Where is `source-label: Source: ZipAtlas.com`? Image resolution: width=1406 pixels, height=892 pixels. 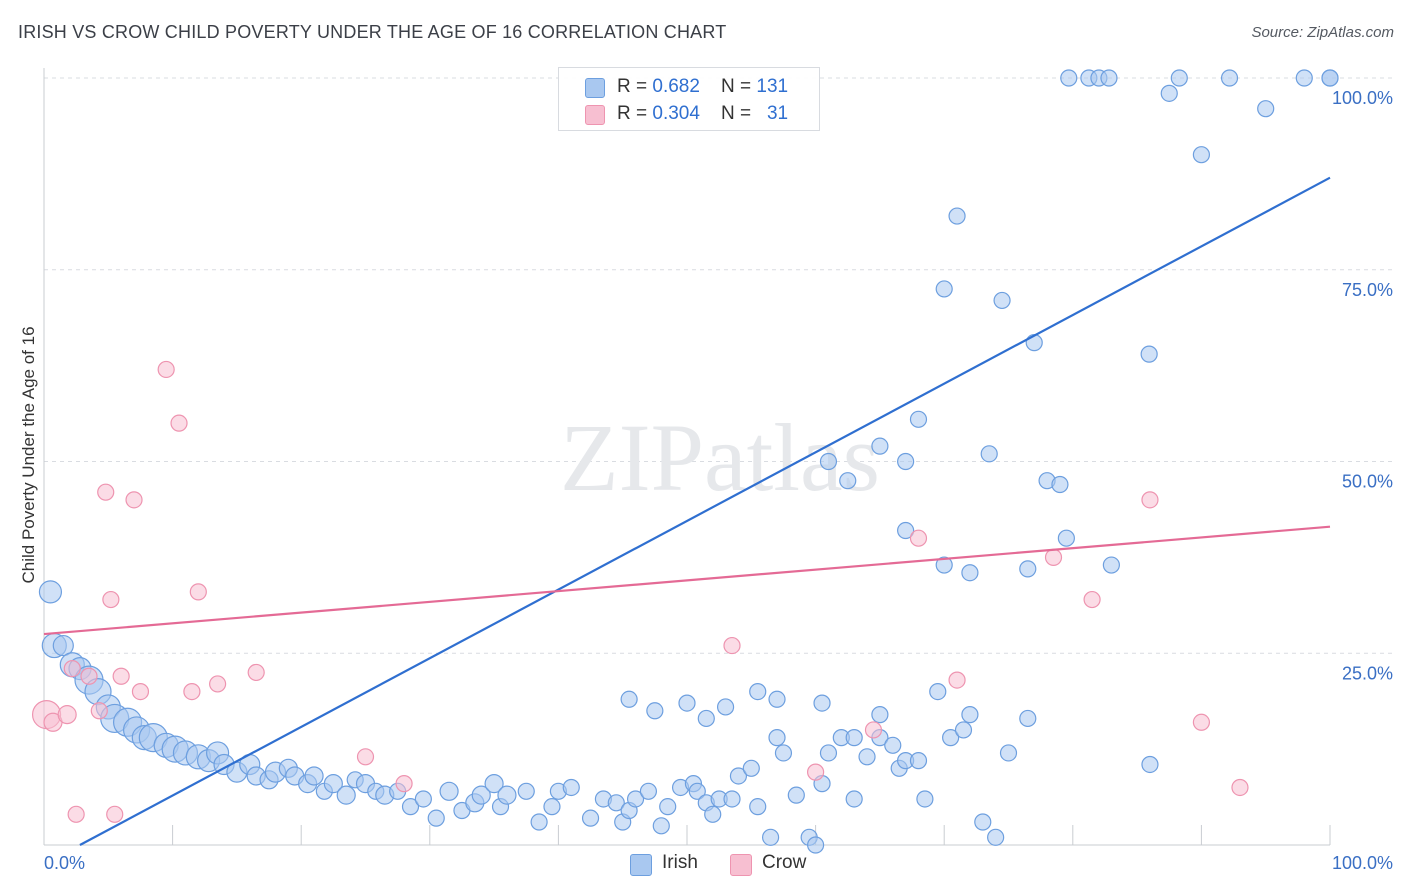
source-label: Source: ZipAtlas.com is located at coordinates (1322, 32).